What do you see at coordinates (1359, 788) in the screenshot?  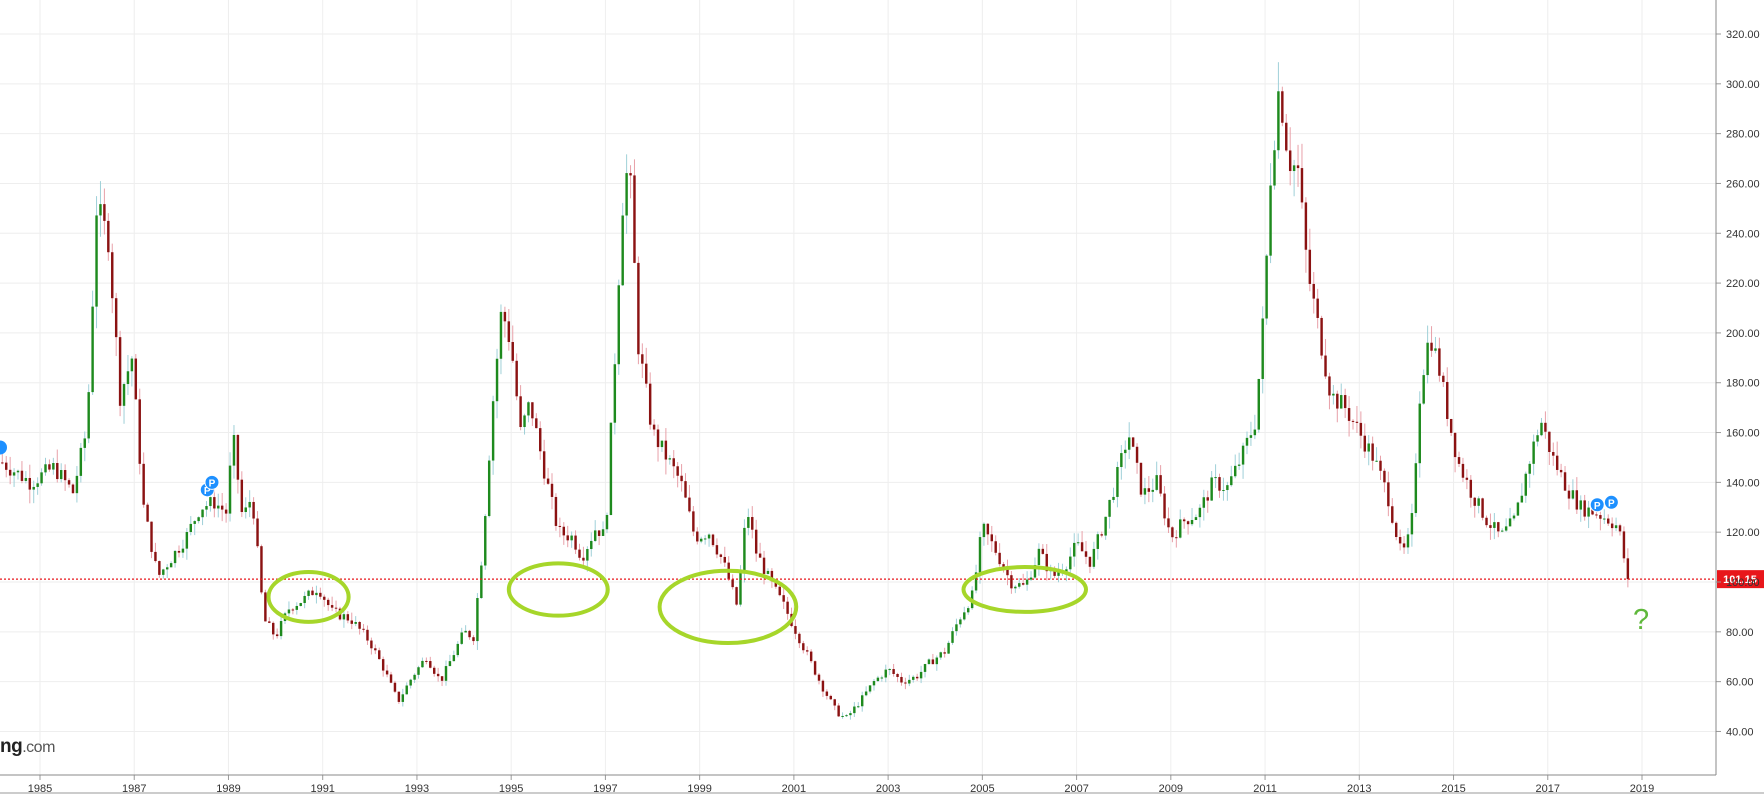 I see `x-tick-label: 2013` at bounding box center [1359, 788].